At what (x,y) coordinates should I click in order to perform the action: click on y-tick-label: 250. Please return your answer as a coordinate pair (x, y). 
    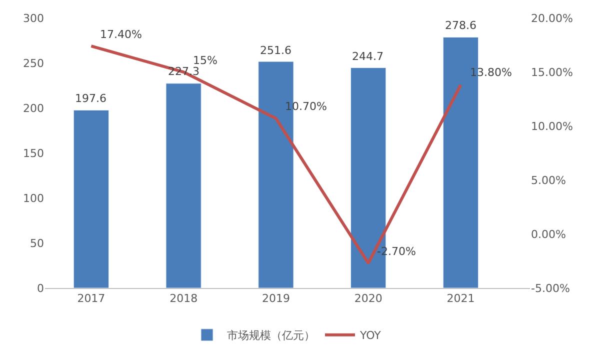
    Looking at the image, I should click on (33, 63).